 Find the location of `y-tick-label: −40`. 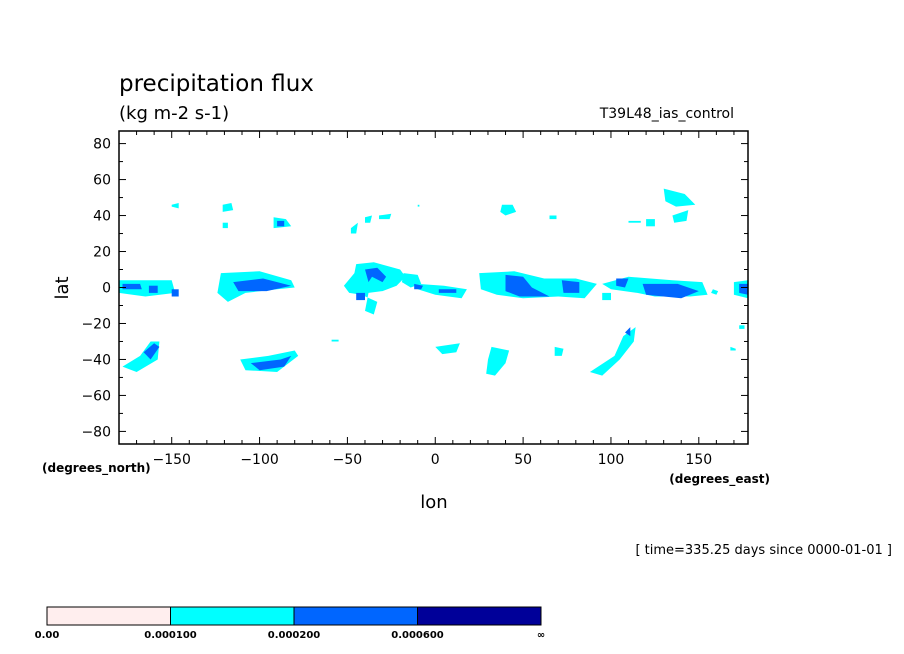

y-tick-label: −40 is located at coordinates (96, 360).